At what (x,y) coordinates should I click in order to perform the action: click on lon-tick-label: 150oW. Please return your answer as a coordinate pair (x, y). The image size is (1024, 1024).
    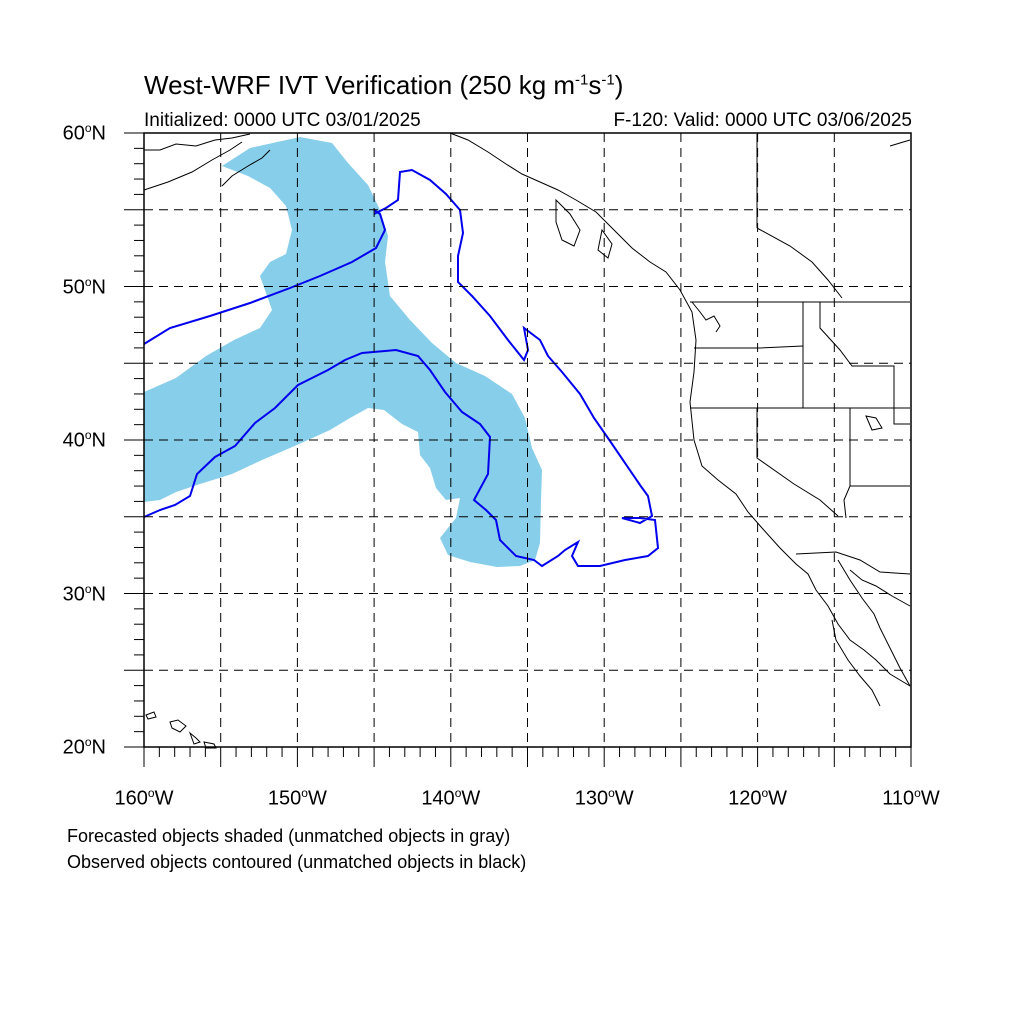
    Looking at the image, I should click on (297, 798).